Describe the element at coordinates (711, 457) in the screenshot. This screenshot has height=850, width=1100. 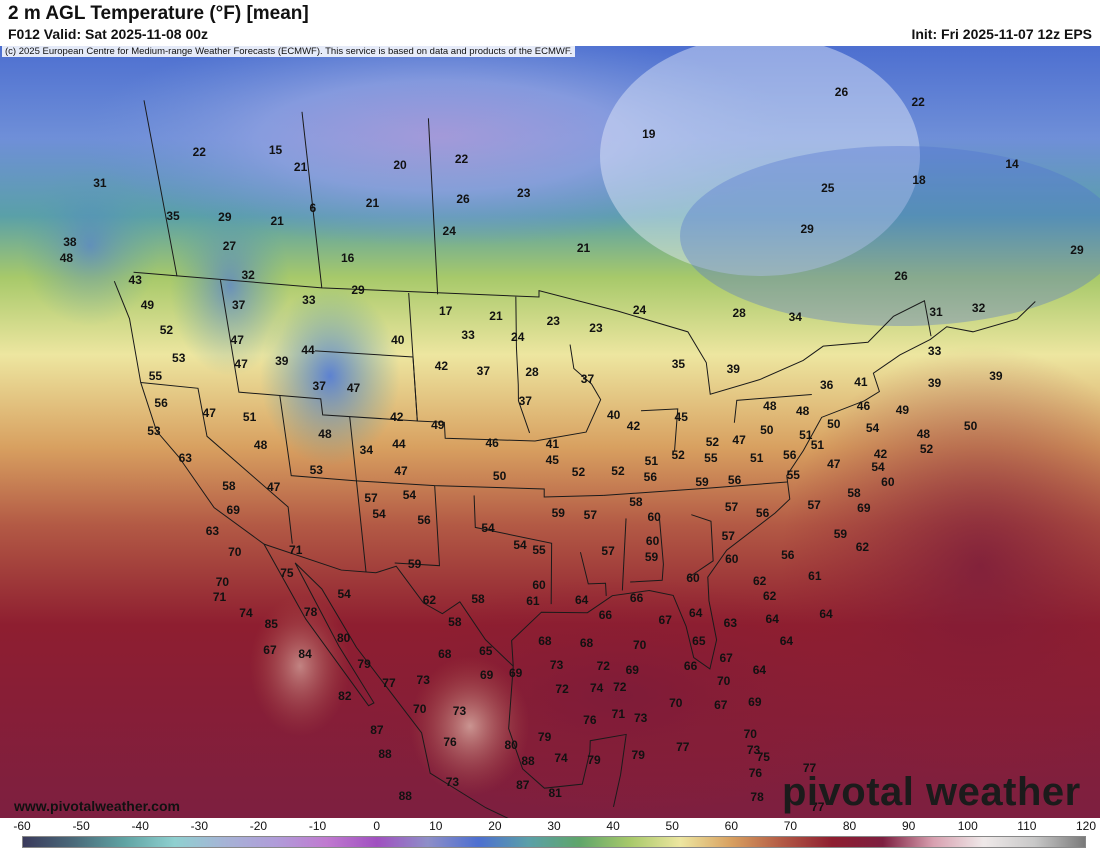
I see `temp-label: 55` at that location.